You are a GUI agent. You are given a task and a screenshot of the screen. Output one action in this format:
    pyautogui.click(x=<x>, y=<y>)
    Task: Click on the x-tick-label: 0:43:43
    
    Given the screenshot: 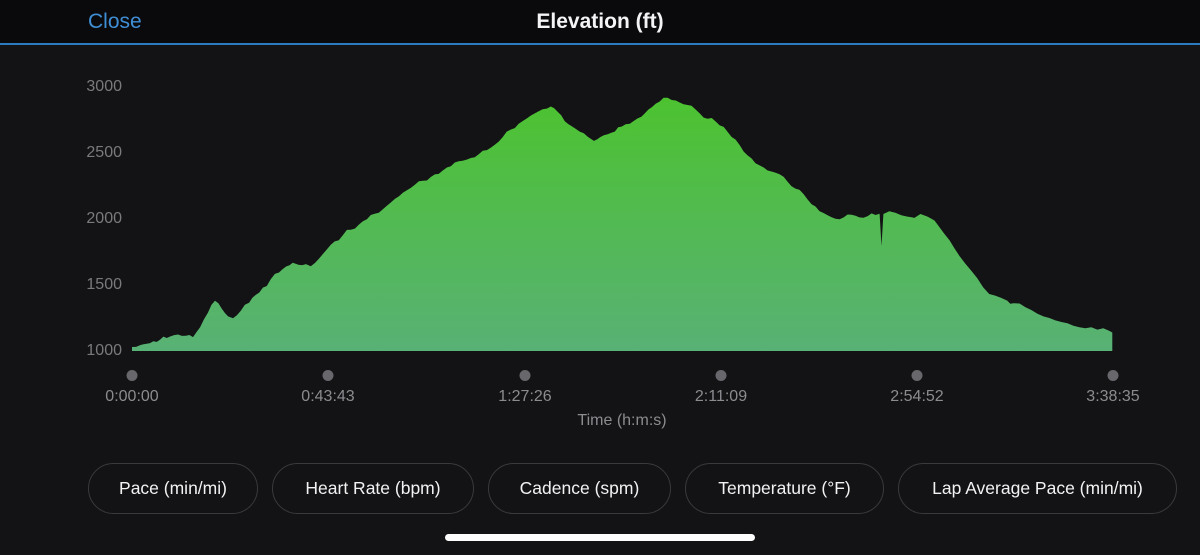 What is the action you would take?
    pyautogui.click(x=328, y=396)
    